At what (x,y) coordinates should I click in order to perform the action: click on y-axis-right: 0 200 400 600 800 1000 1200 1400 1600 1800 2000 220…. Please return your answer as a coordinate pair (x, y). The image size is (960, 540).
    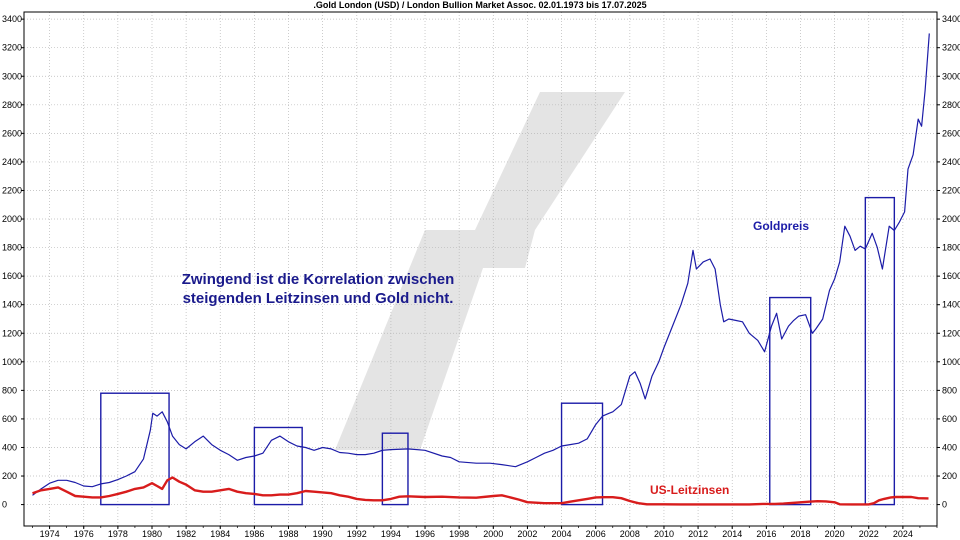
    Looking at the image, I should click on (948, 262).